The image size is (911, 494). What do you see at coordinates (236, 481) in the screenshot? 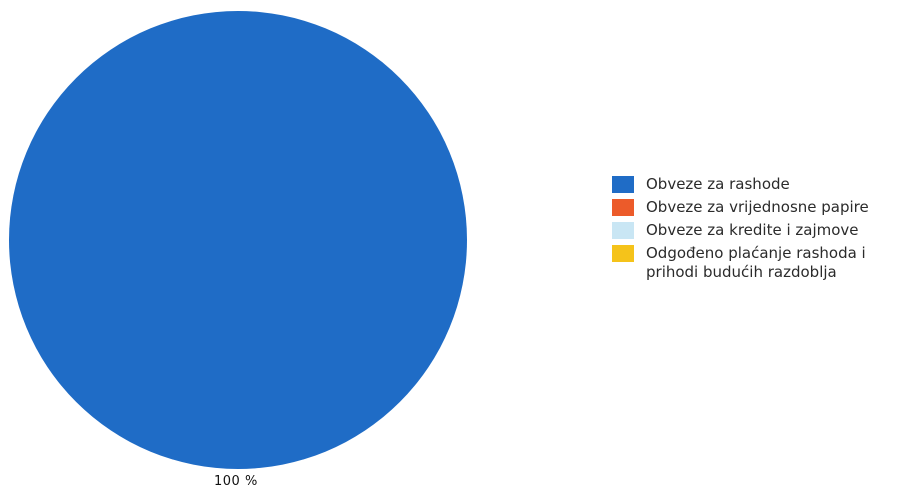
I see `slice-data-label-0: 100 %` at bounding box center [236, 481].